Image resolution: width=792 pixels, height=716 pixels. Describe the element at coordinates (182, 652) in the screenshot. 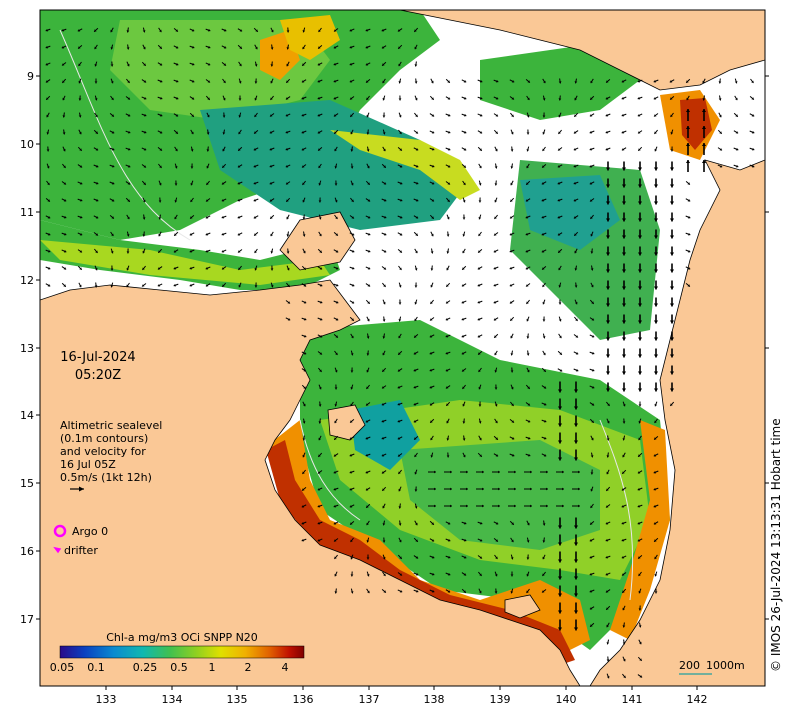

I see `colorbar-gradient` at that location.